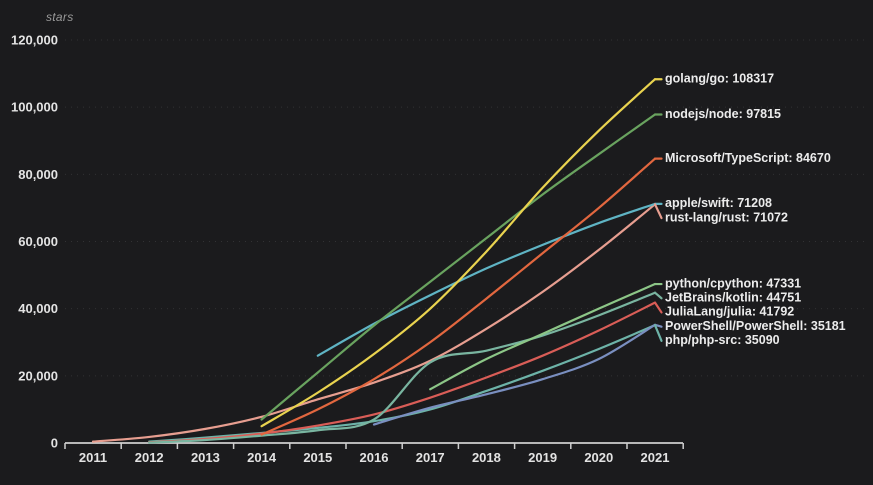 The image size is (873, 485). I want to click on series-label-rust-lang-rust: rust-lang/rust: 71072, so click(726, 217).